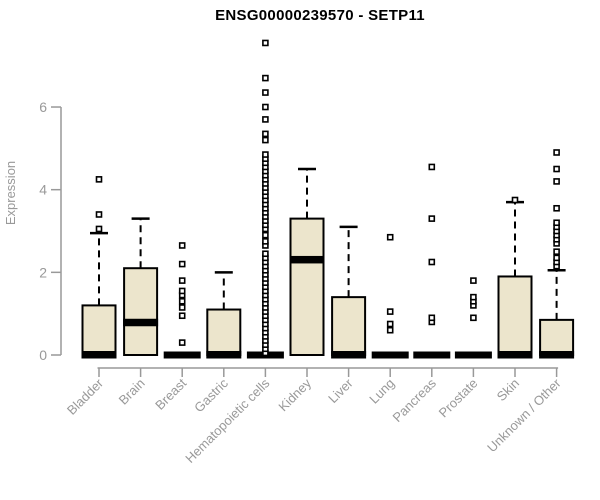 This screenshot has height=500, width=600. Describe the element at coordinates (349, 355) in the screenshot. I see `median-liver` at that location.